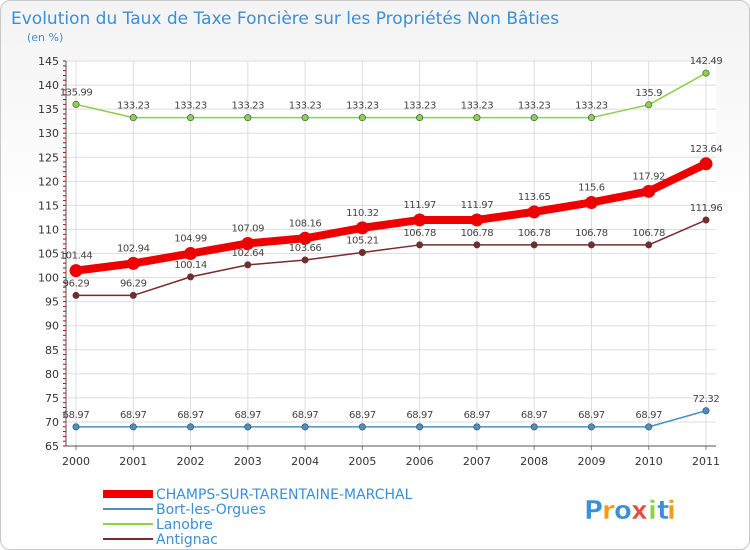 The image size is (750, 550). What do you see at coordinates (706, 208) in the screenshot?
I see `data-label: 111.96` at bounding box center [706, 208].